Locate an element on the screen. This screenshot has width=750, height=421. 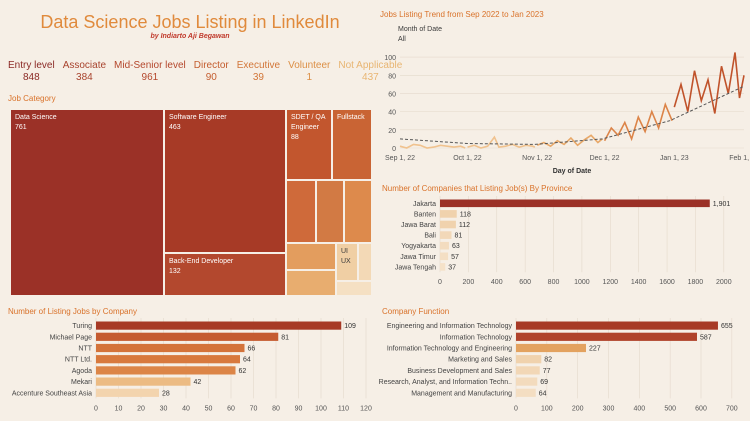
data-label: 227 is located at coordinates (595, 349).